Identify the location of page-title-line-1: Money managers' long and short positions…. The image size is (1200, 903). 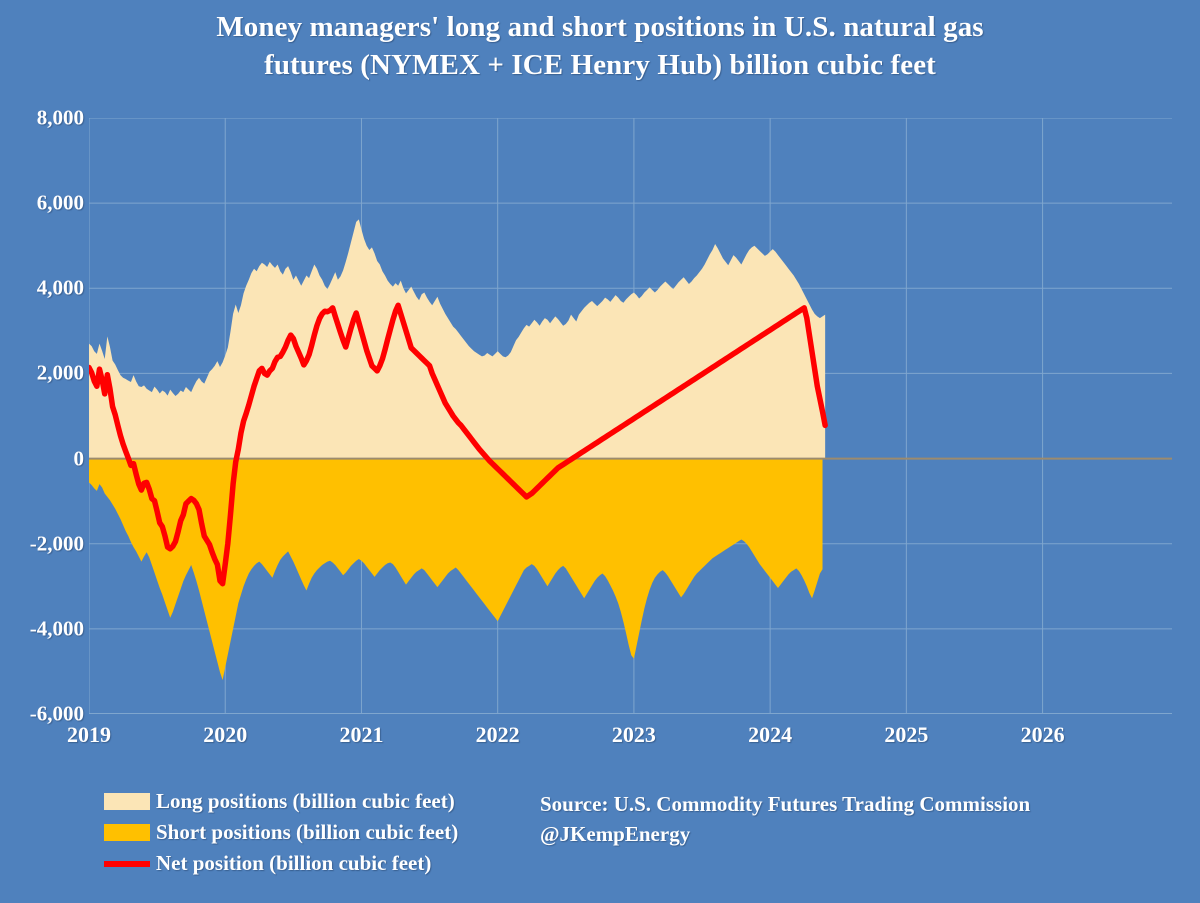
(600, 27).